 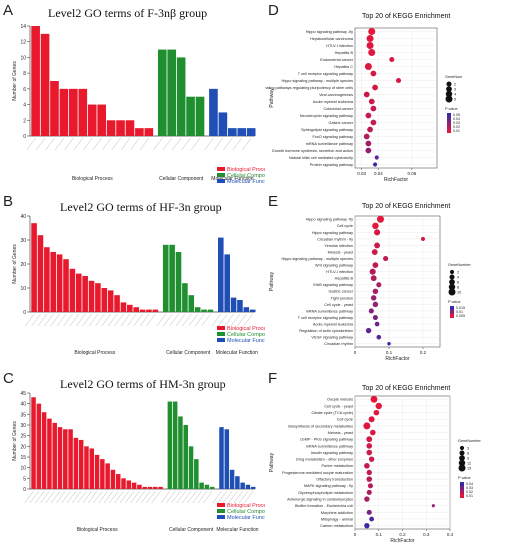 I want to click on color-legend-label: 0.04, so click(x=469, y=484).